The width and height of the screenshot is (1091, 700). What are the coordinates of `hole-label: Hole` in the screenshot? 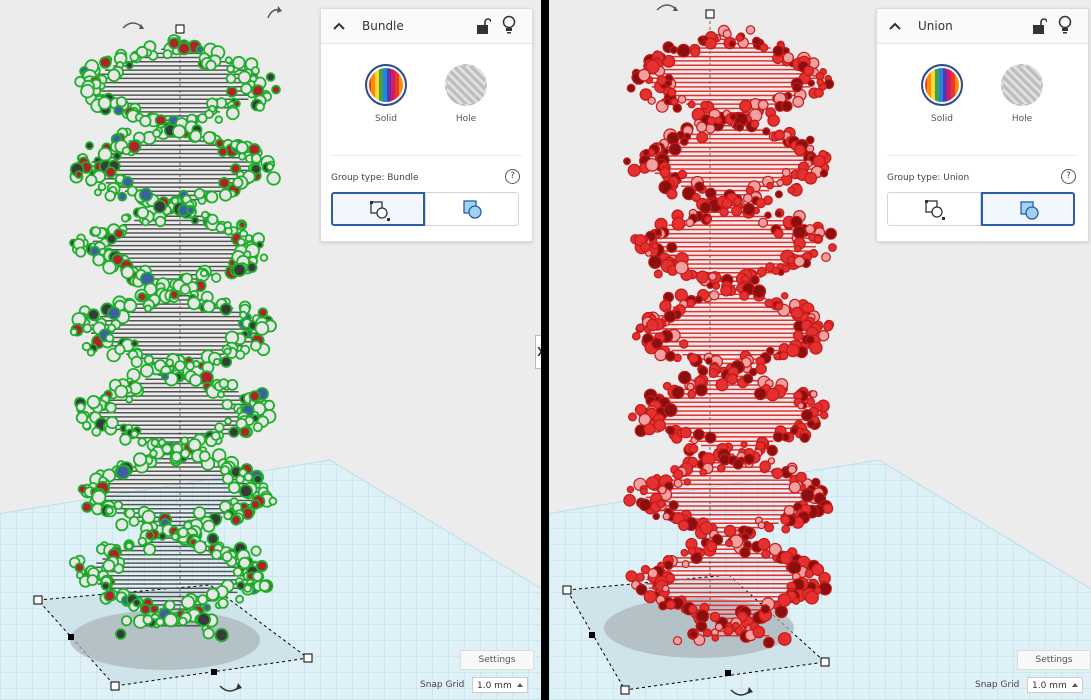 It's located at (466, 119).